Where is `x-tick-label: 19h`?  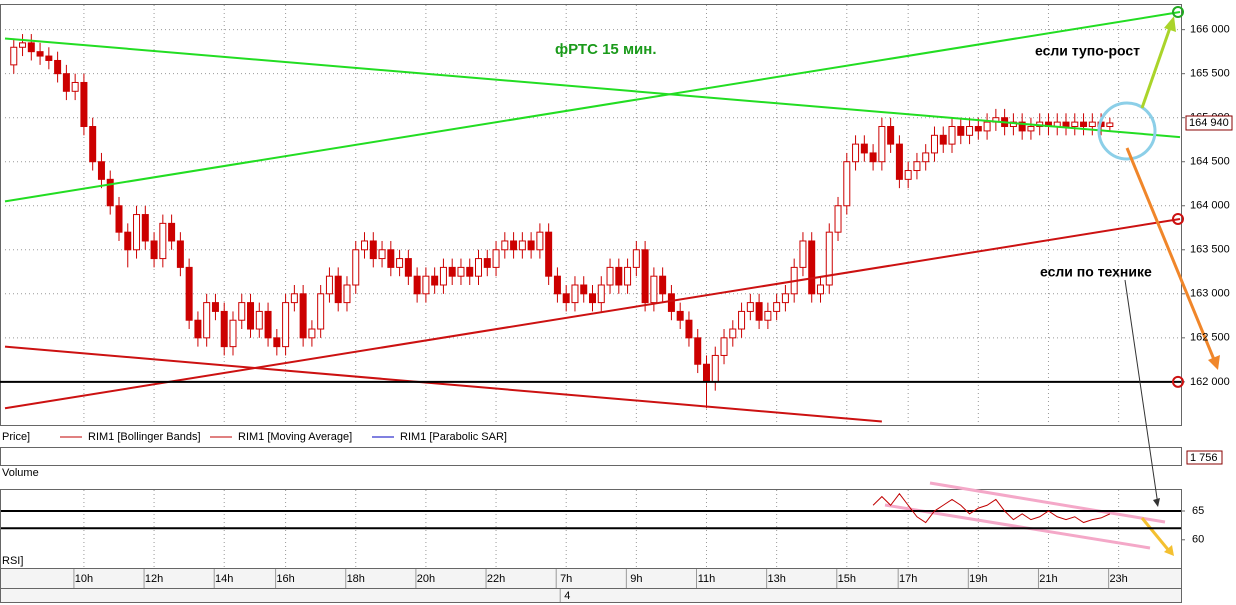 x-tick-label: 19h is located at coordinates (978, 579).